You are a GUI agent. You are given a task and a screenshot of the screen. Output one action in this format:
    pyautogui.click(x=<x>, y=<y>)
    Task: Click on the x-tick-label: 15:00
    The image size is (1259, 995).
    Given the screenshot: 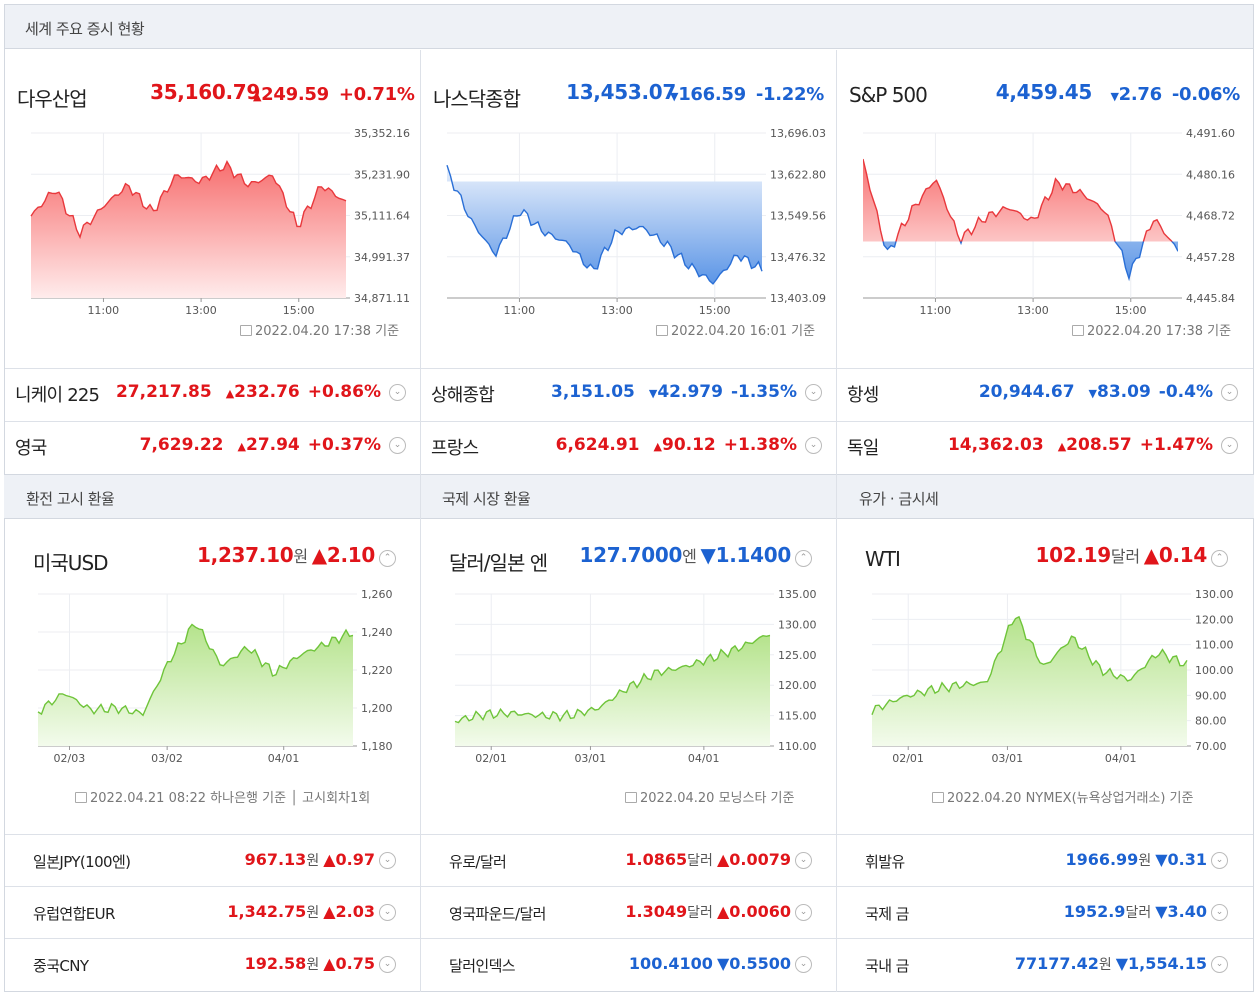 What is the action you would take?
    pyautogui.click(x=715, y=310)
    